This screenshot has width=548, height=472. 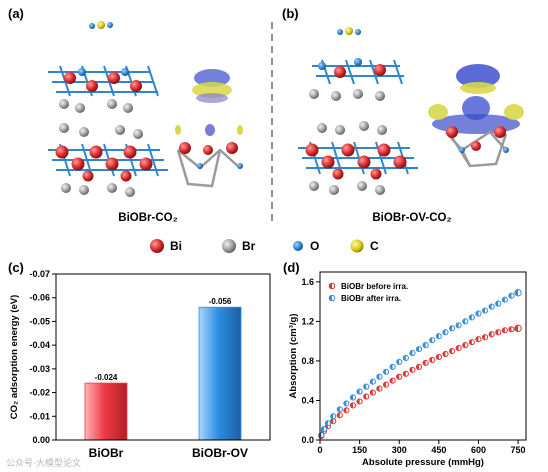 What do you see at coordinates (290, 13) in the screenshot?
I see `panel-b-label: (b)` at bounding box center [290, 13].